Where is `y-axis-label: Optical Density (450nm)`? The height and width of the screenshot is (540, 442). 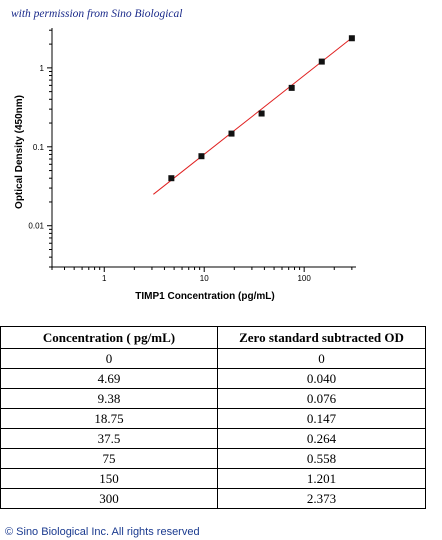 y-axis-label: Optical Density (450nm) is located at coordinates (19, 152).